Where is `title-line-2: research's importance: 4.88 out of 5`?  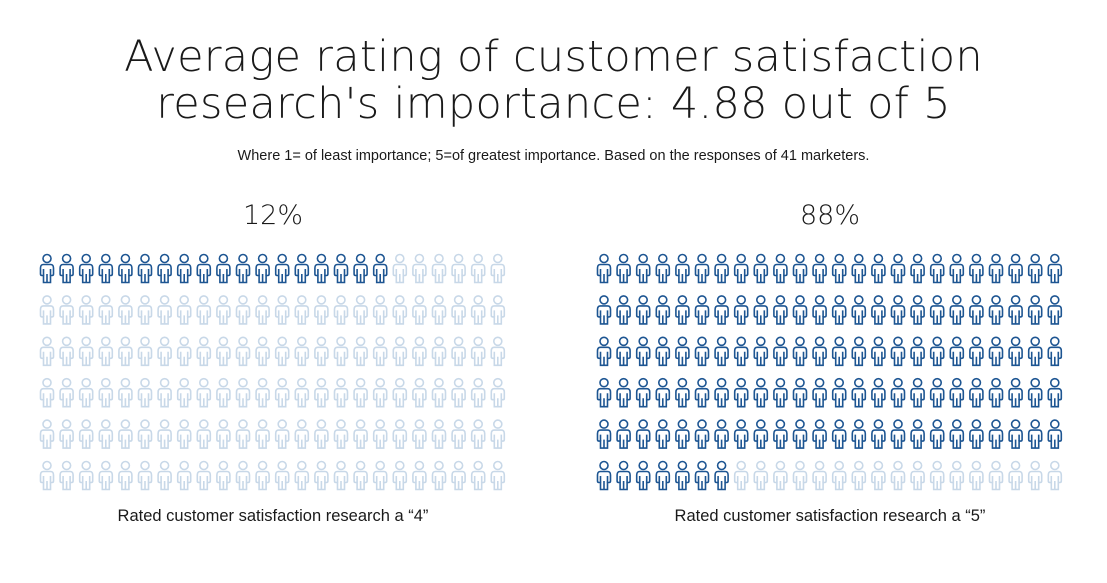 title-line-2: research's importance: 4.88 out of 5 is located at coordinates (553, 104).